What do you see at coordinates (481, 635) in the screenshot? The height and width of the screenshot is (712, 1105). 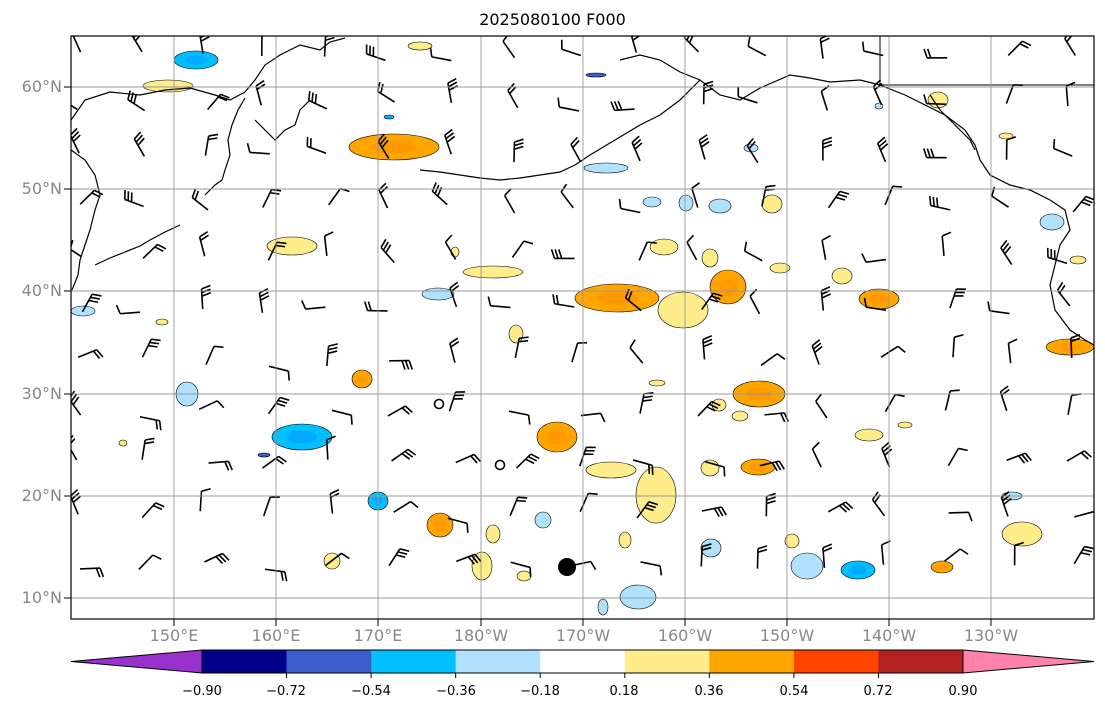 I see `lon-label-180w: 180°W` at bounding box center [481, 635].